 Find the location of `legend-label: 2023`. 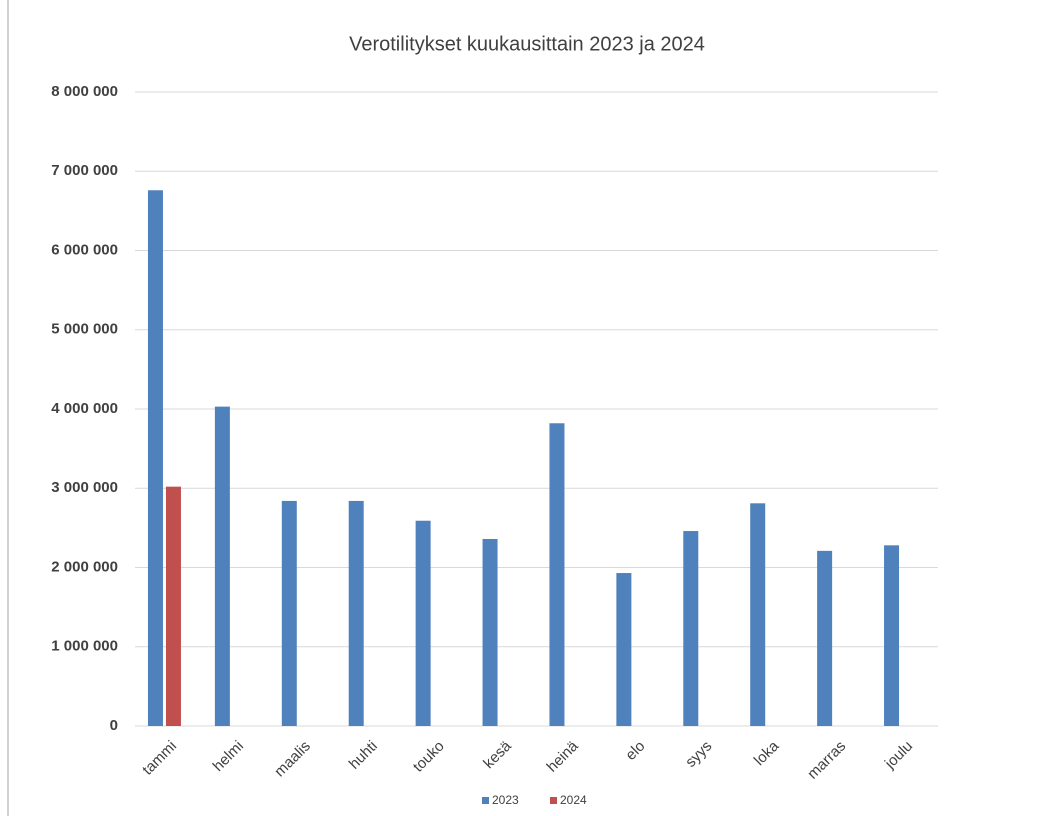

legend-label: 2023 is located at coordinates (505, 800).